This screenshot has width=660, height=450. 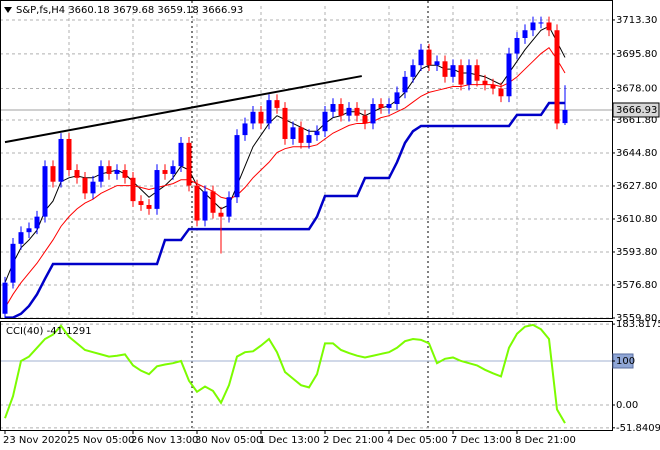 What do you see at coordinates (35, 440) in the screenshot?
I see `x-tick-label: 23 Nov 2020` at bounding box center [35, 440].